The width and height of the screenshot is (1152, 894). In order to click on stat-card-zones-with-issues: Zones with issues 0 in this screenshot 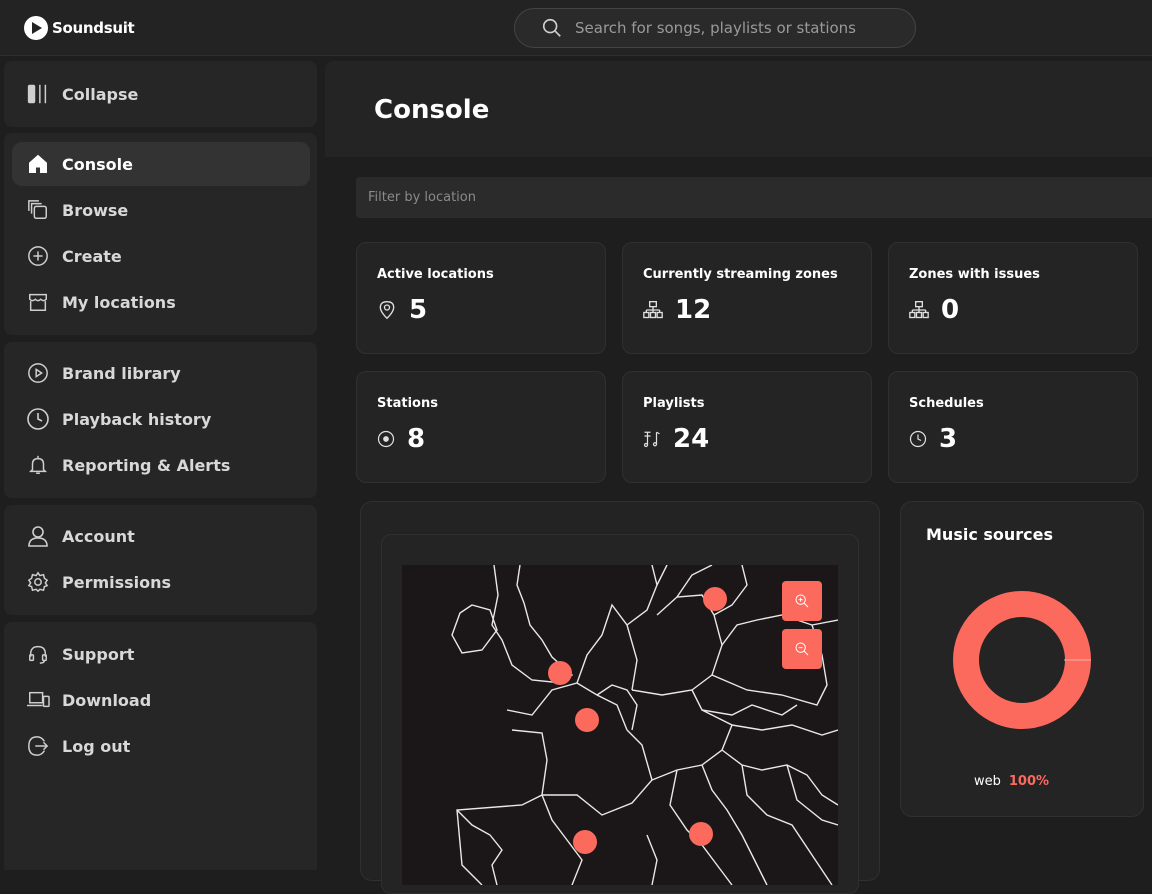, I will do `click(1013, 298)`.